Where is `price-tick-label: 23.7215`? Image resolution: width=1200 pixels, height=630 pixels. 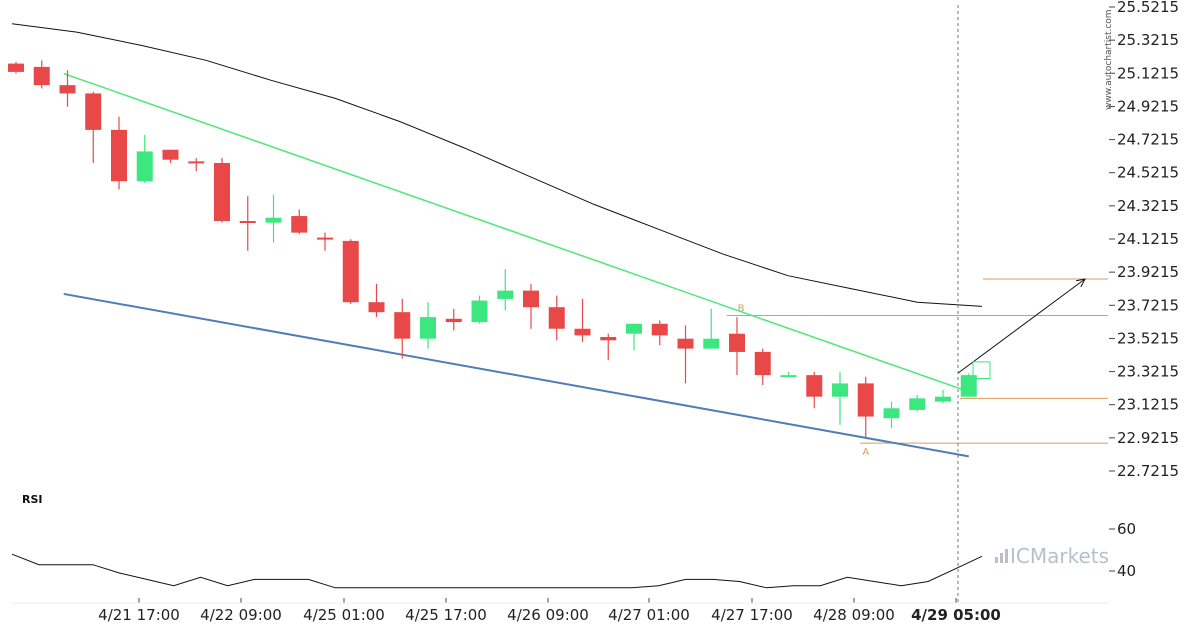 price-tick-label: 23.7215 is located at coordinates (1148, 305).